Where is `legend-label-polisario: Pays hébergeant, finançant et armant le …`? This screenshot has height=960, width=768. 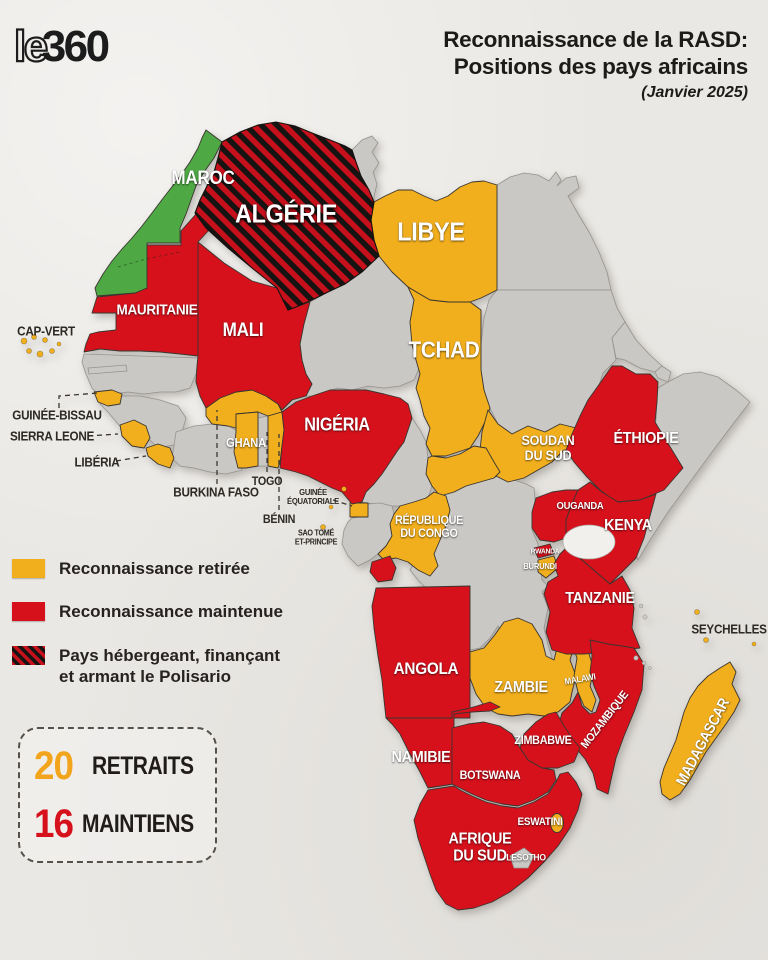
legend-label-polisario: Pays hébergeant, finançant et armant le … is located at coordinates (170, 666).